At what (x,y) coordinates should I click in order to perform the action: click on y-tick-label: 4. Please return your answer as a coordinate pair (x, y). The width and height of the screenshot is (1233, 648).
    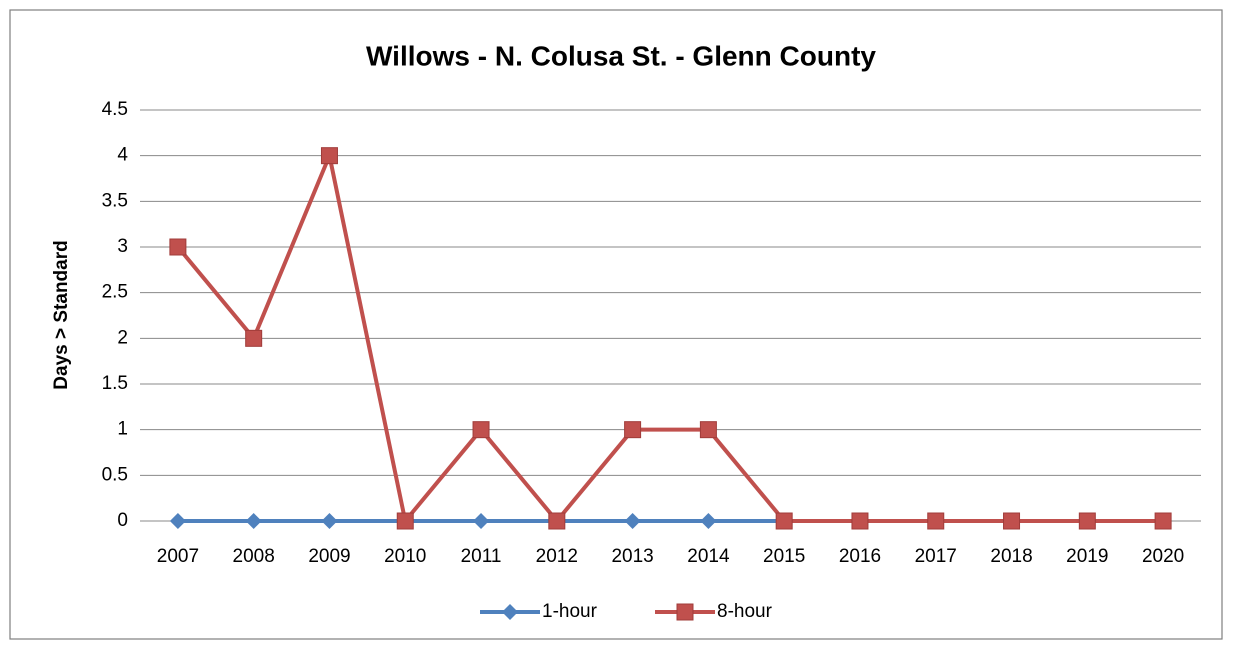
    Looking at the image, I should click on (122, 155).